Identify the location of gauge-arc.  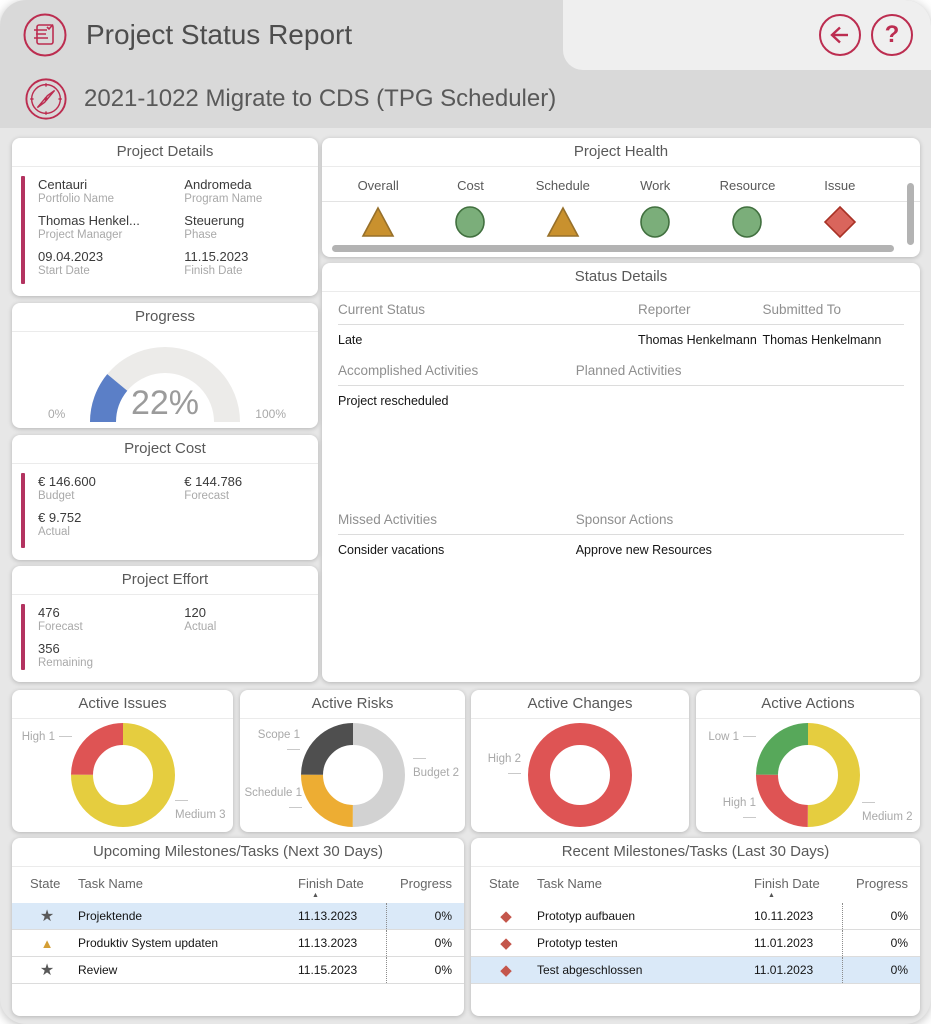
(165, 385).